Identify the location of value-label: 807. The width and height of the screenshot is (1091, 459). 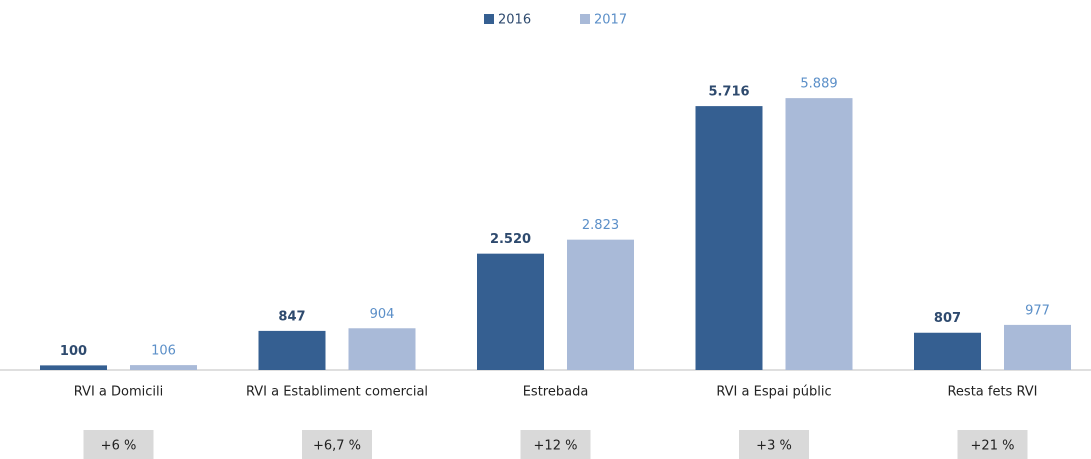
(947, 318).